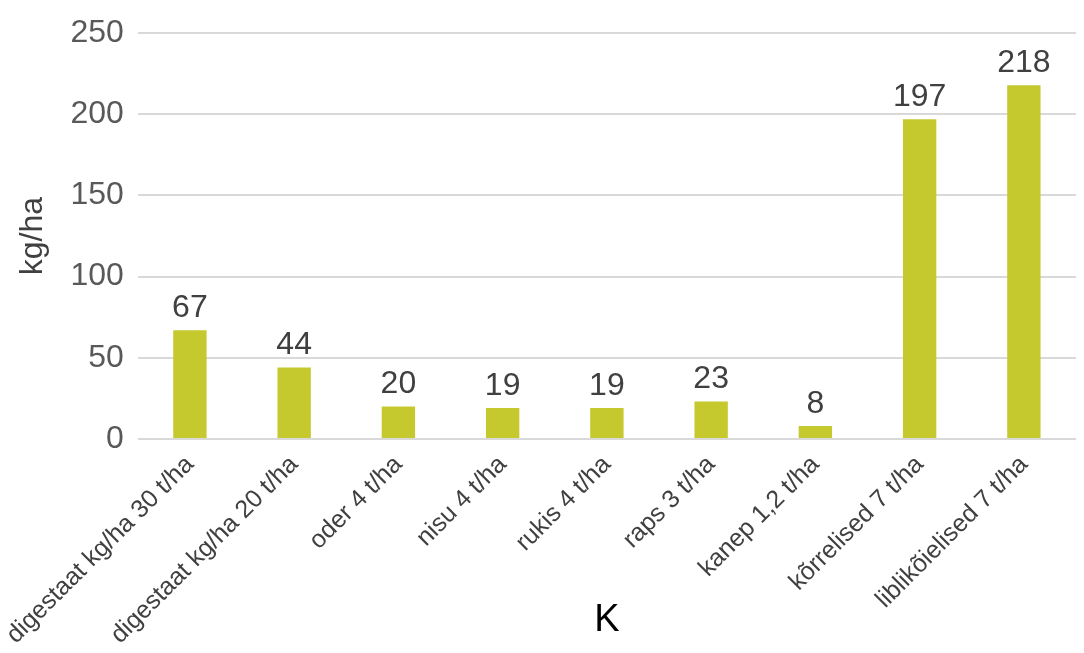 The width and height of the screenshot is (1084, 653). I want to click on y-tick-label: 150, so click(97, 193).